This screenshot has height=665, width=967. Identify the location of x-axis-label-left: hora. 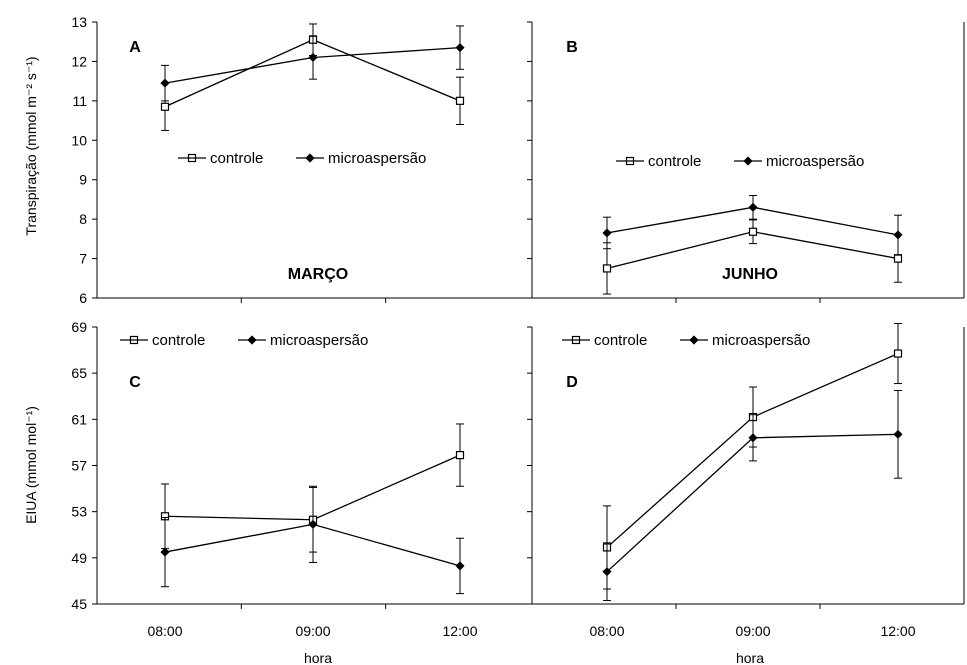
(318, 657).